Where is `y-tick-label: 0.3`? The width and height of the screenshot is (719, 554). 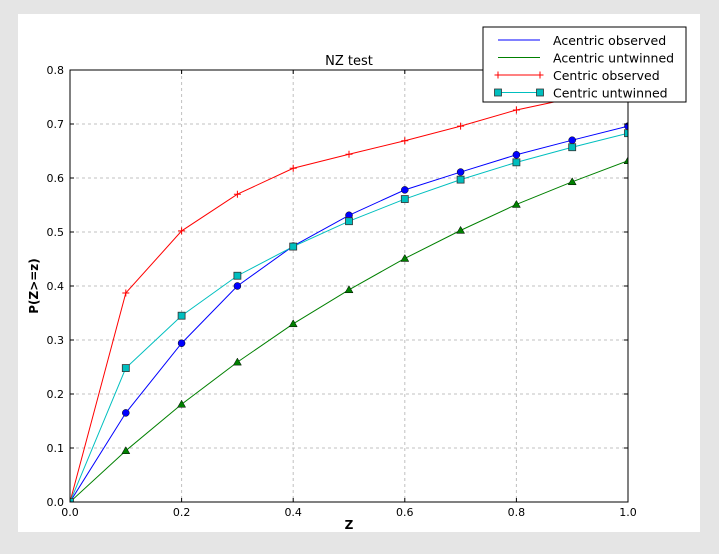 y-tick-label: 0.3 is located at coordinates (56, 340).